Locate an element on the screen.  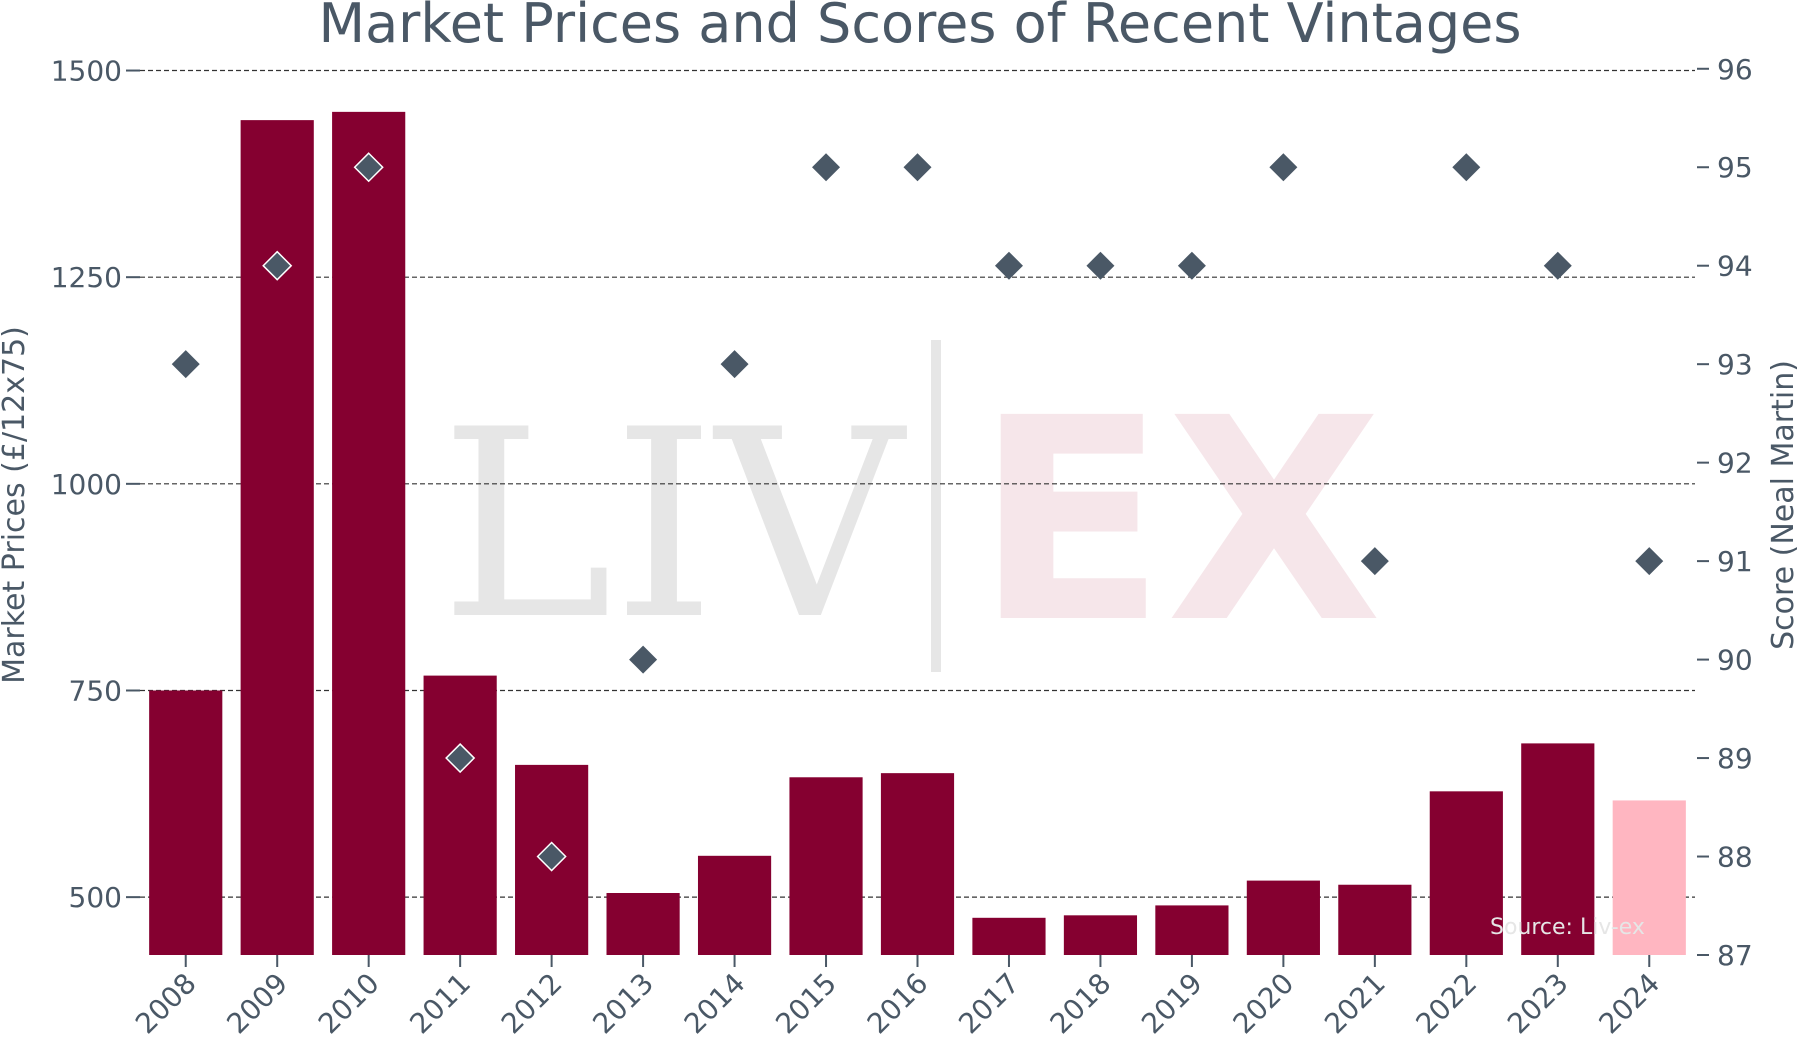
left-axis: 500 750 1000 1250 1500 is located at coordinates (95, 484).